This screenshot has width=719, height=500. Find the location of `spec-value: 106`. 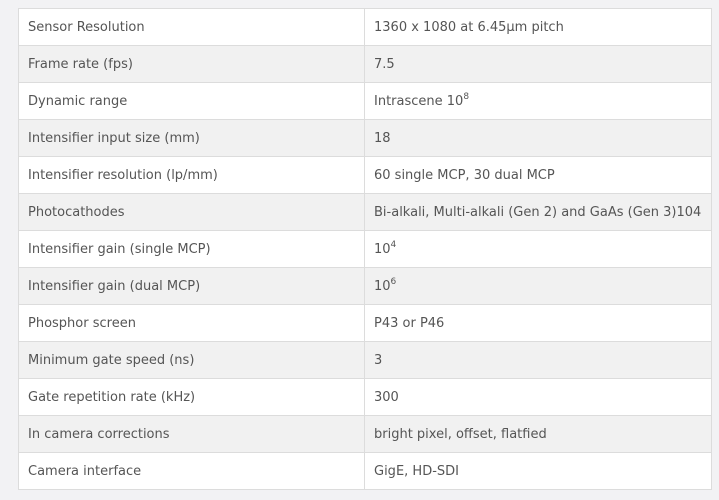

spec-value: 106 is located at coordinates (538, 286).